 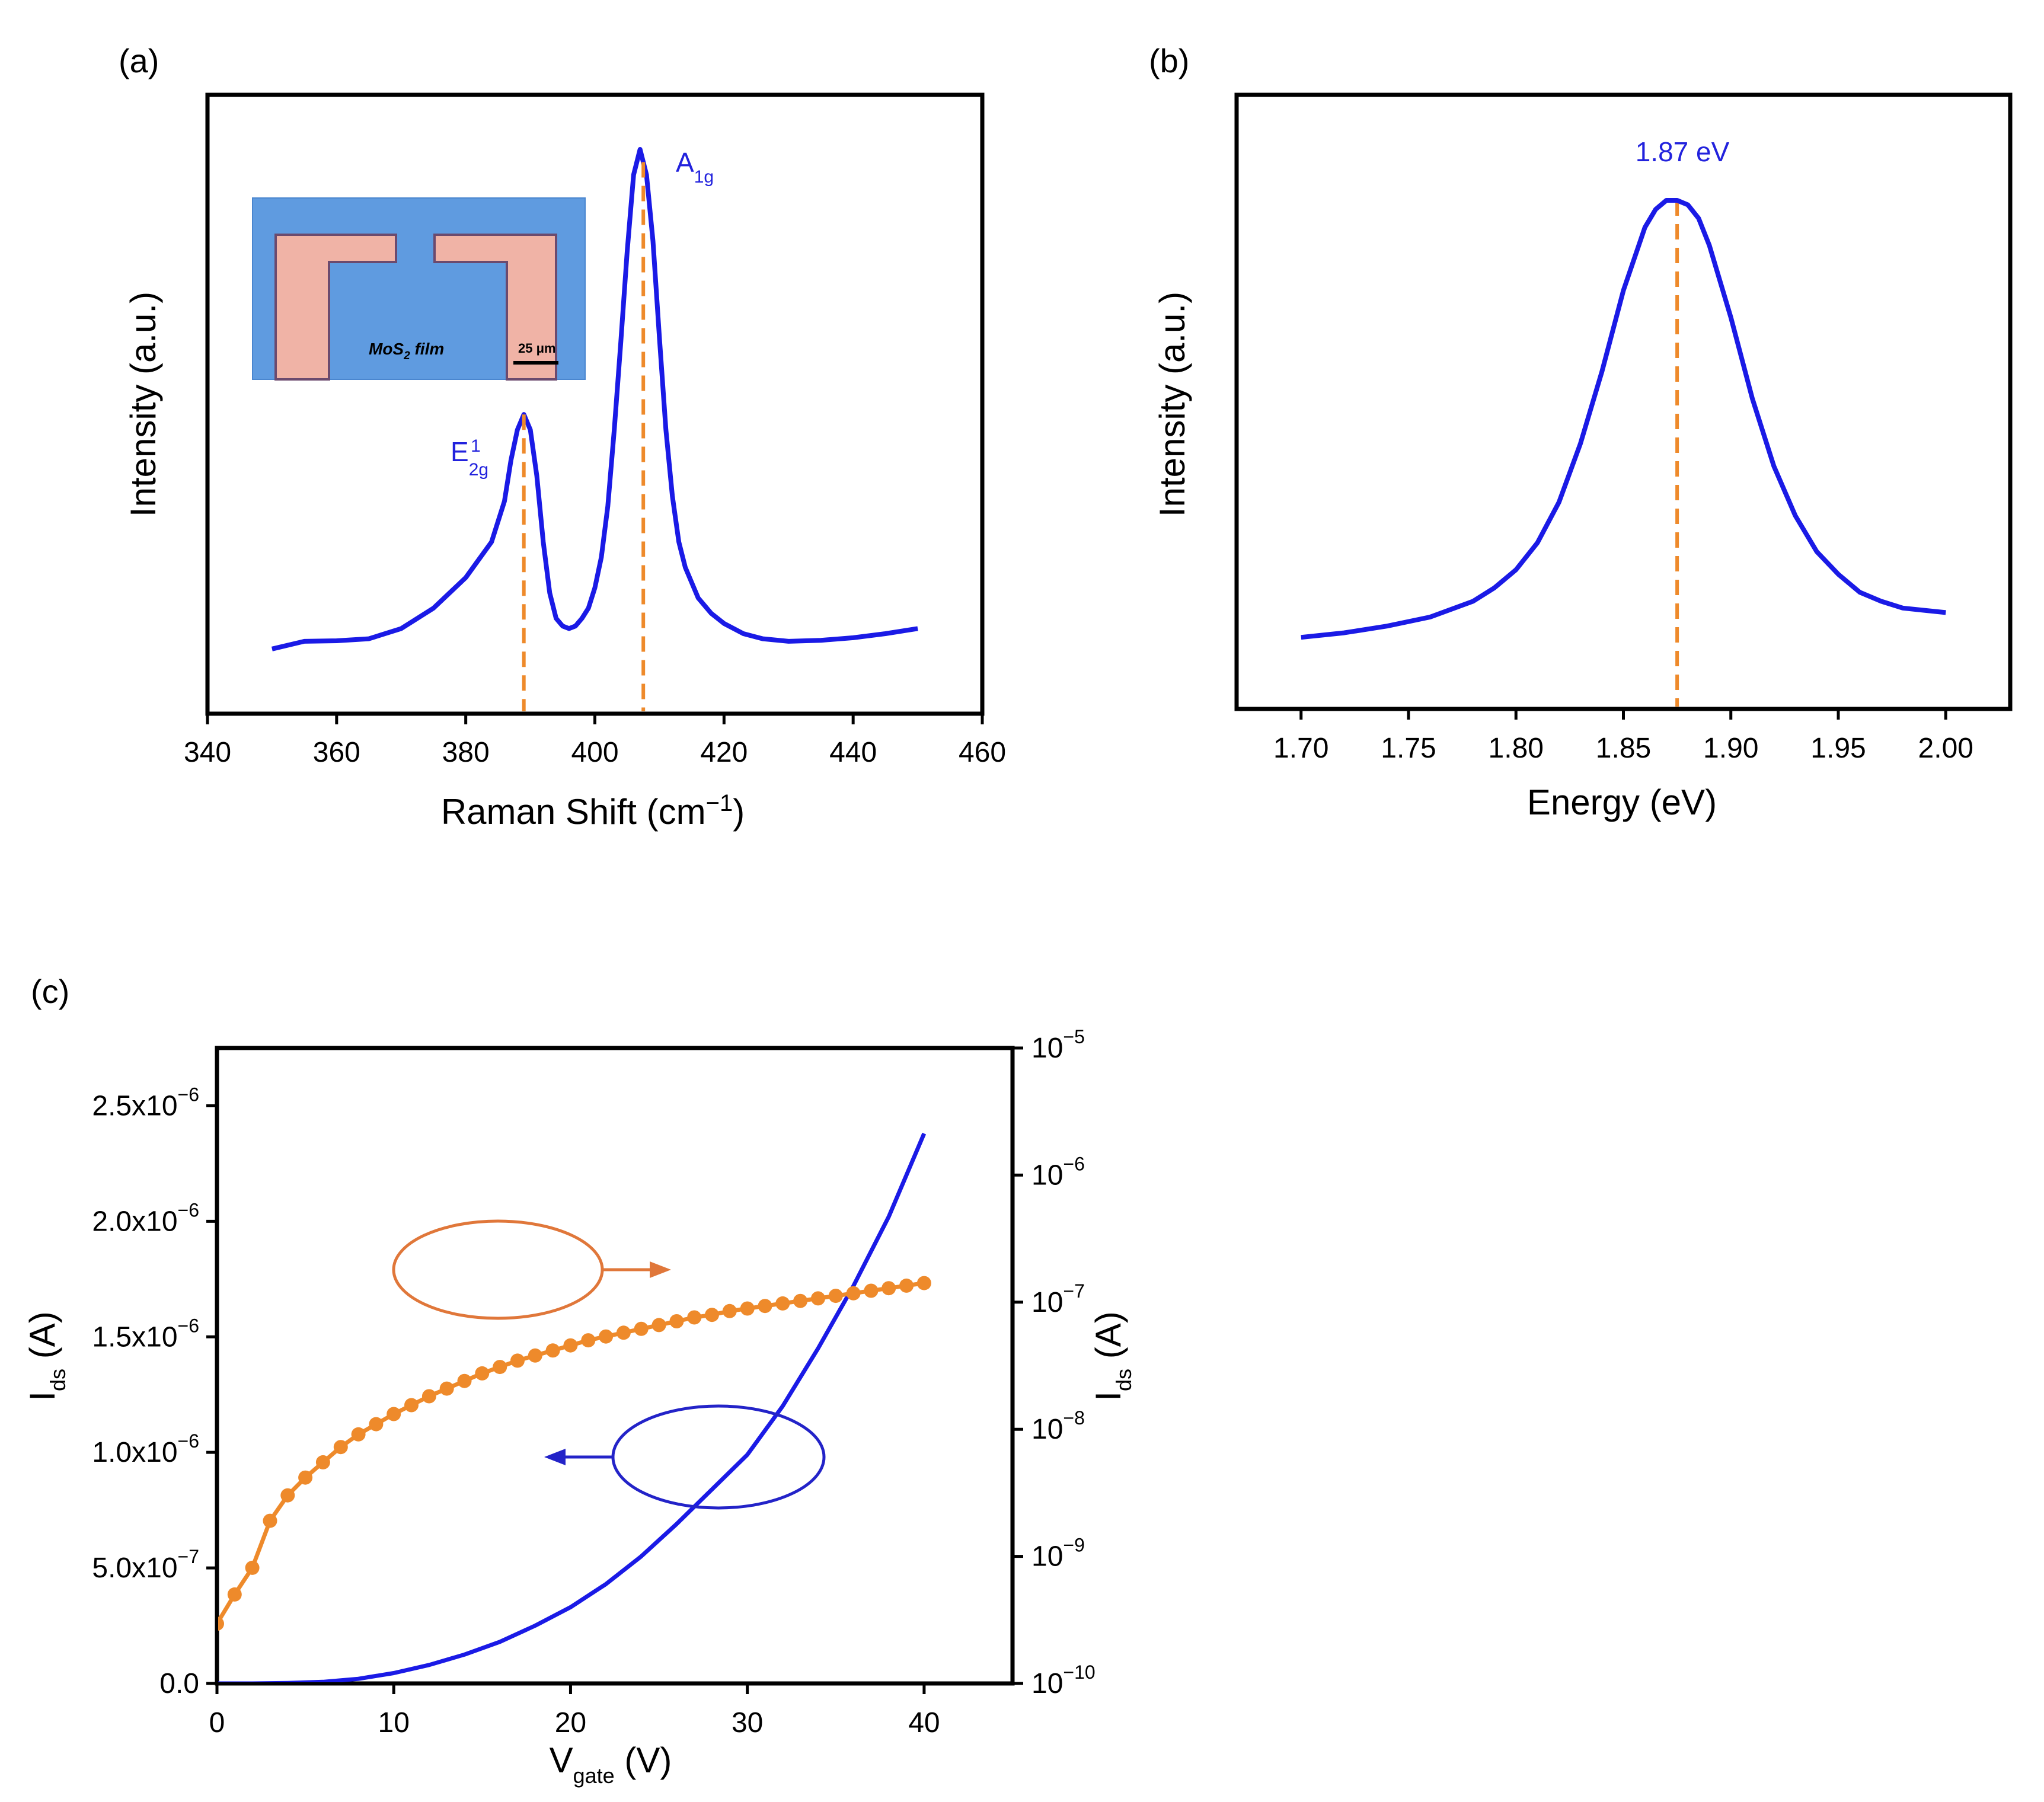 I want to click on raman-plot-area, so click(x=594, y=429).